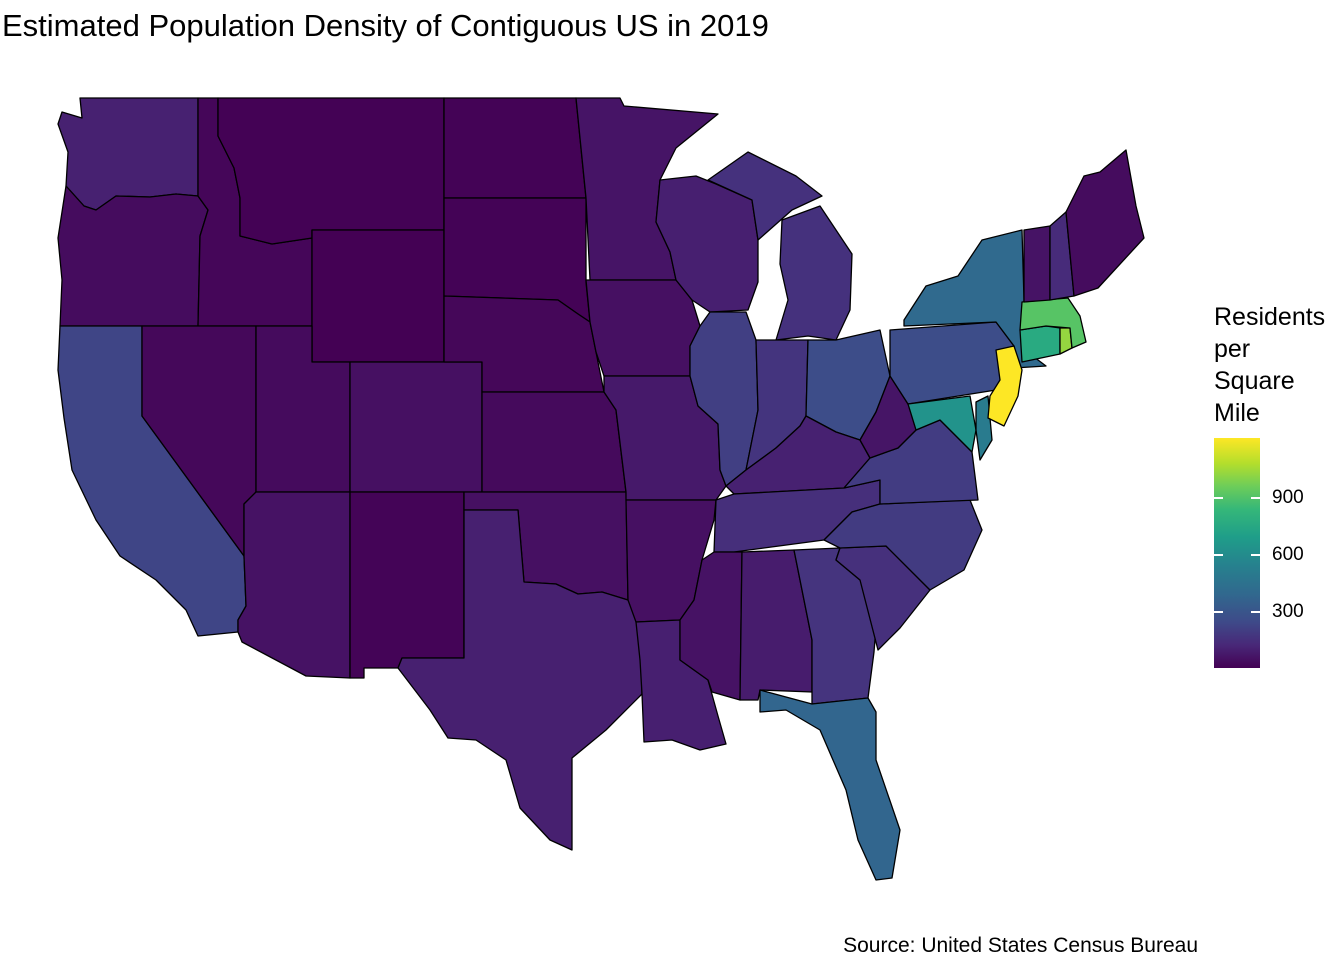  What do you see at coordinates (1288, 497) in the screenshot?
I see `legend-tick-label: 900` at bounding box center [1288, 497].